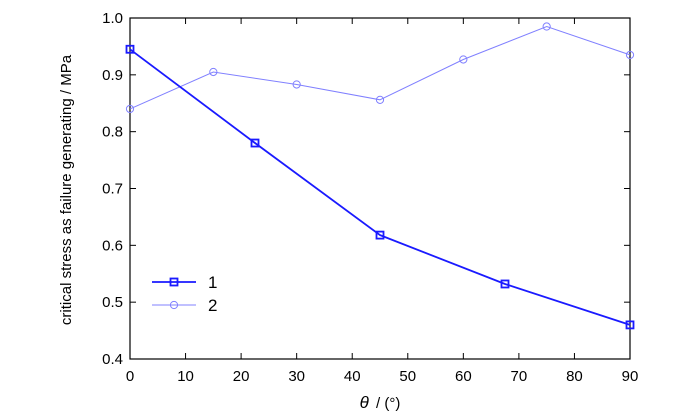 The width and height of the screenshot is (700, 415). What do you see at coordinates (112, 302) in the screenshot?
I see `y-tick-label: 0.5` at bounding box center [112, 302].